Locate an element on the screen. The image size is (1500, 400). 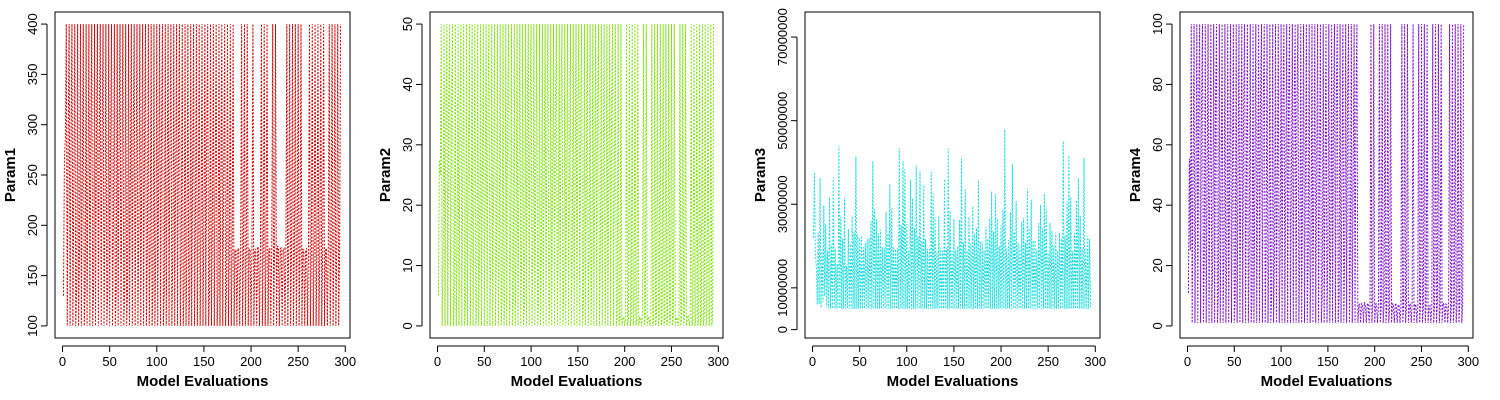
y-axis-title: Param1 is located at coordinates (10, 175).